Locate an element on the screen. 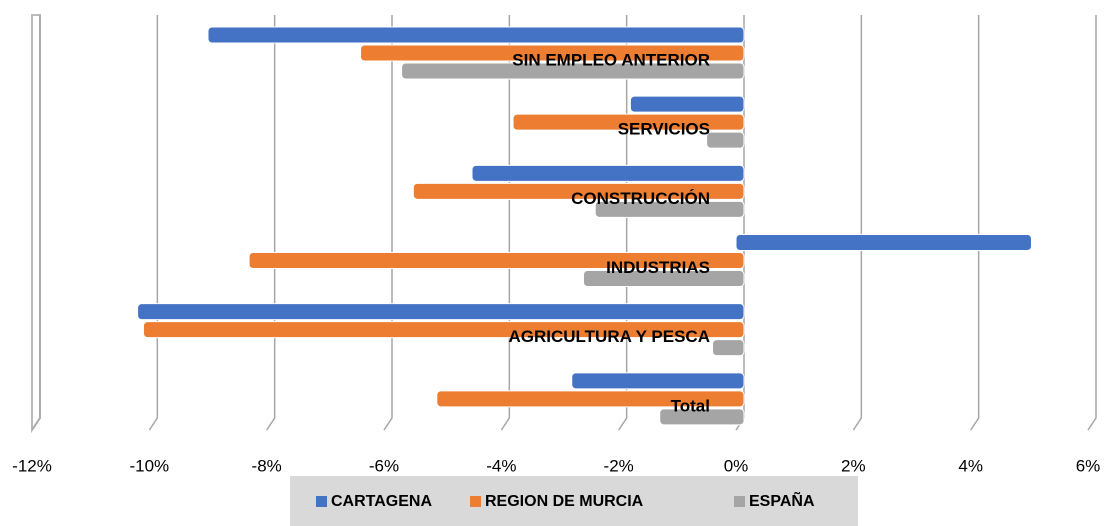 The image size is (1105, 526). x-tick-label: 6% is located at coordinates (1088, 465).